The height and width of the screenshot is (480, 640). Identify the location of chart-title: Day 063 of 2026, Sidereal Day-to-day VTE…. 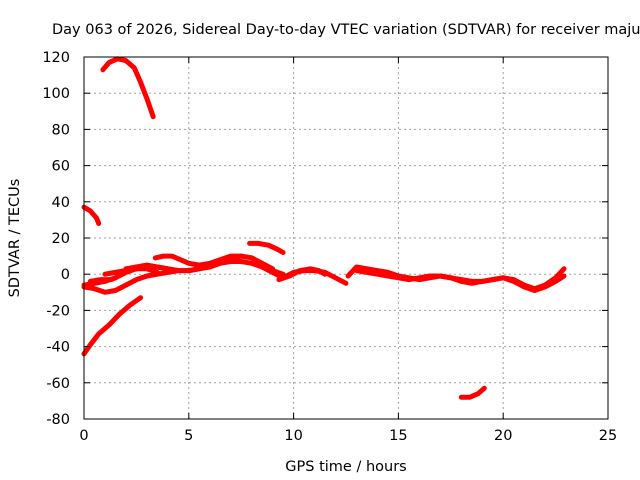
(346, 30).